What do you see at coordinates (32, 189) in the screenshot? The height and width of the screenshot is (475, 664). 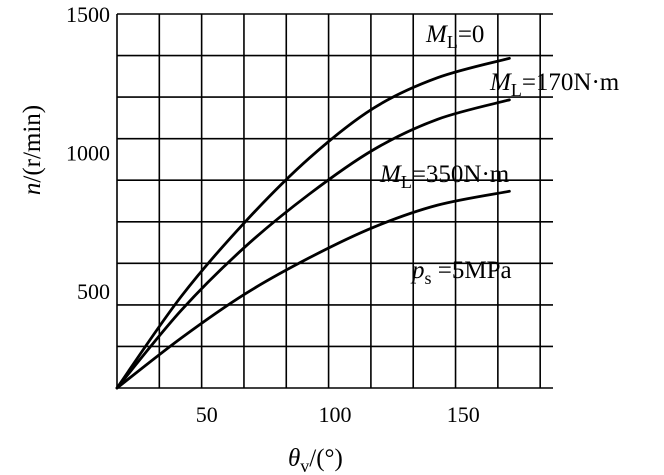 I see `y-axis-symbol: n` at bounding box center [32, 189].